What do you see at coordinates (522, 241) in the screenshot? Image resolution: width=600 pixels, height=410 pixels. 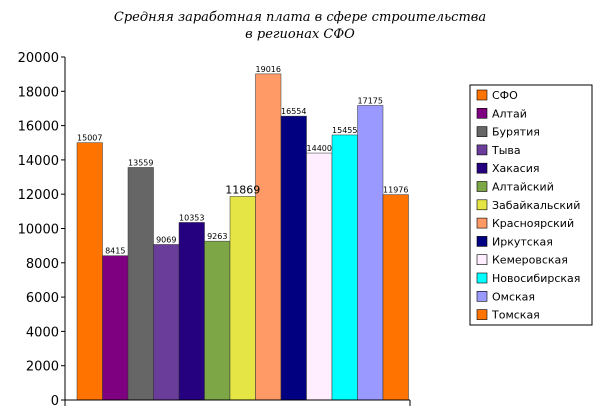 I see `legend-label: Иркутская` at bounding box center [522, 241].